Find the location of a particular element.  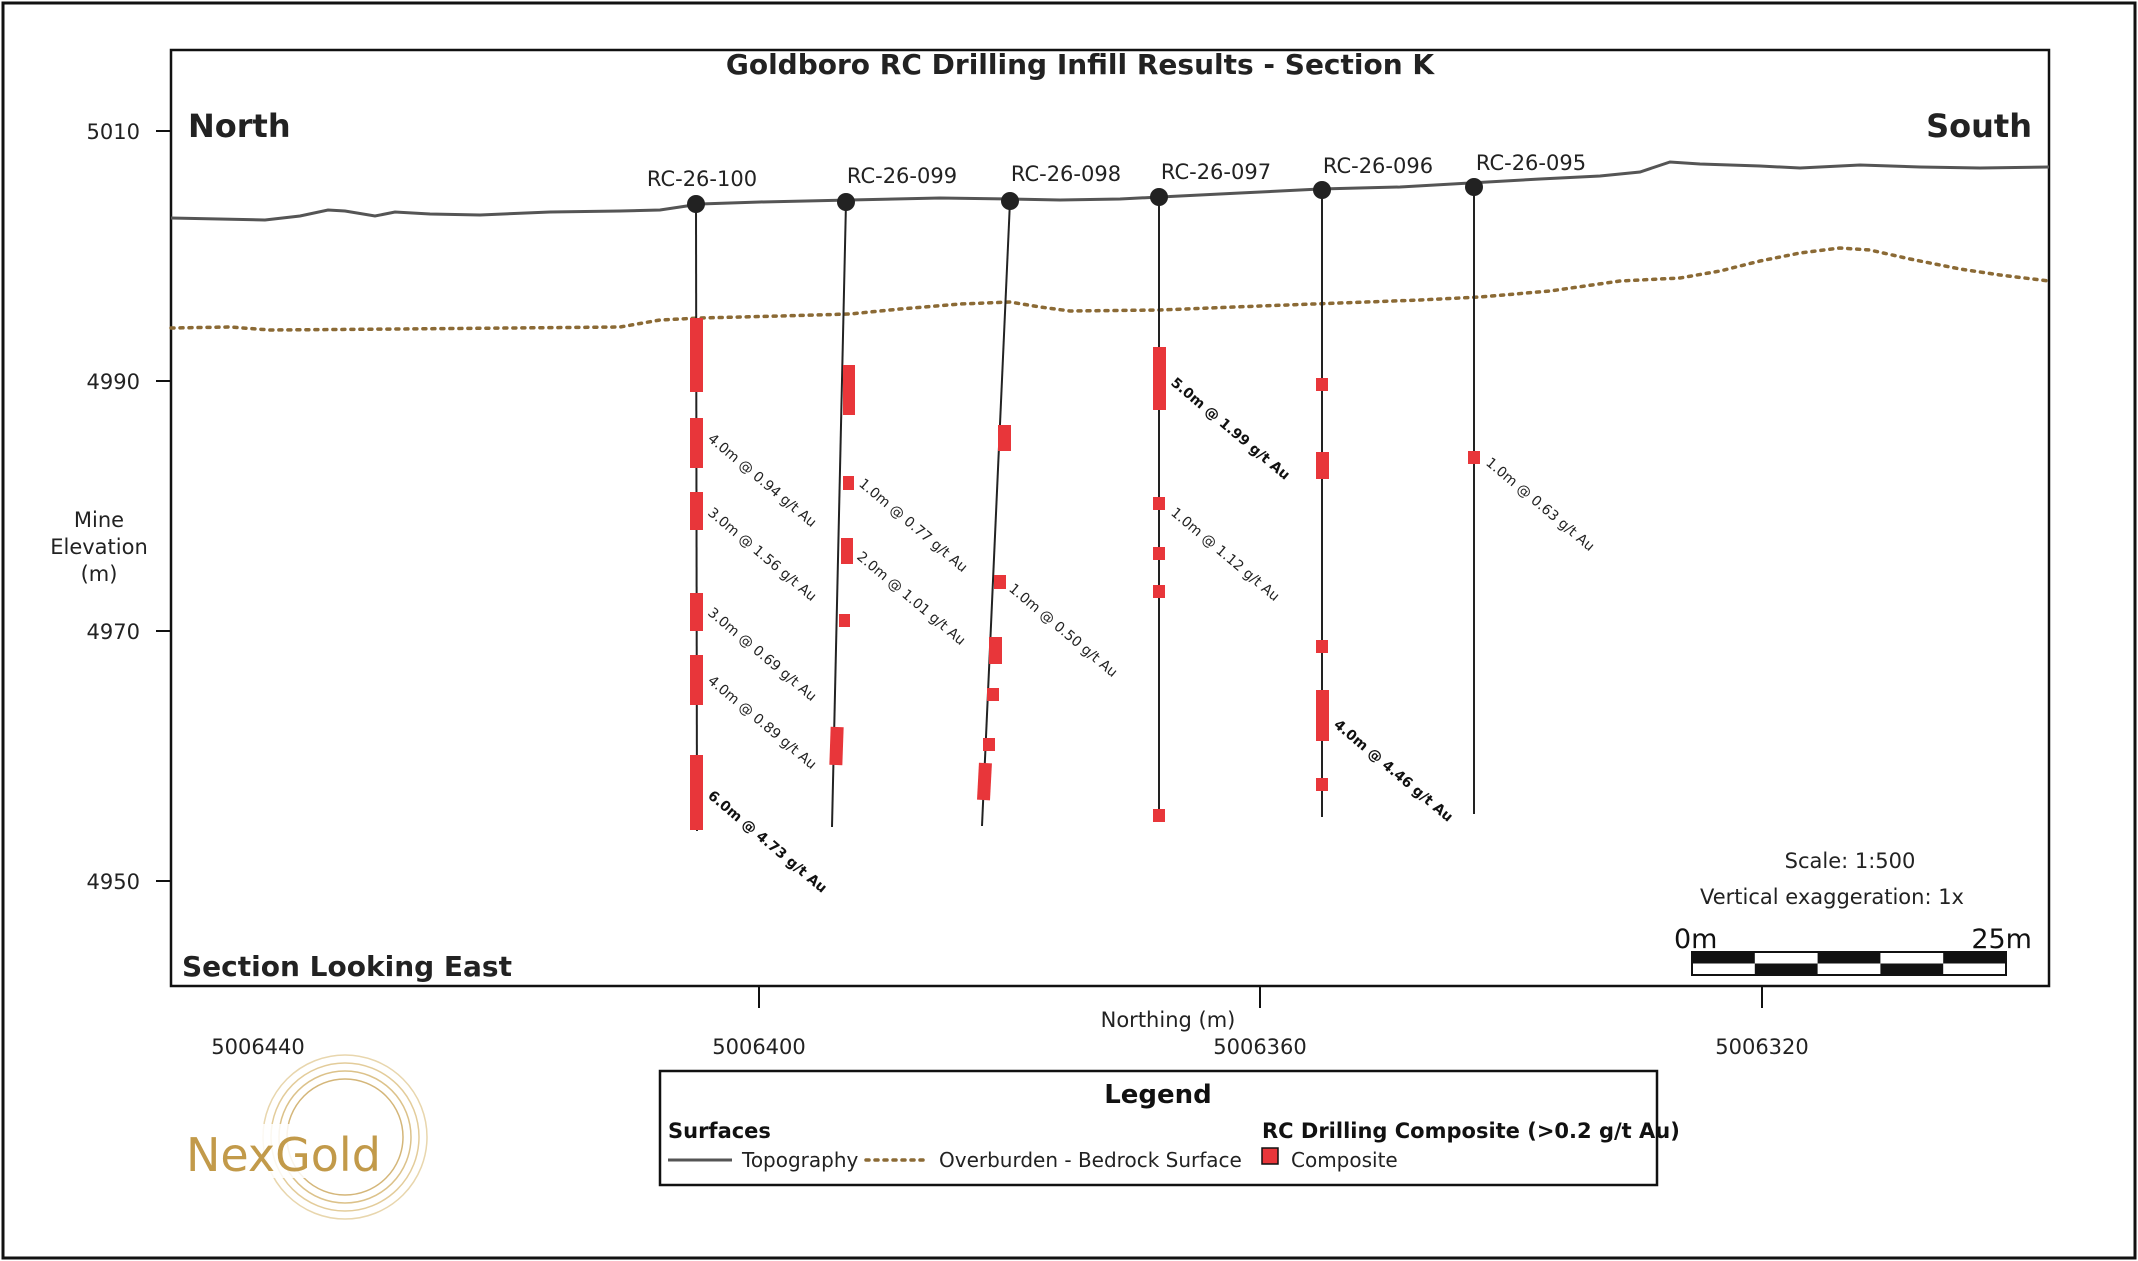

legend-composite-heading: RC Drilling Composite (>0.2 g/t Au) is located at coordinates (1471, 1131).